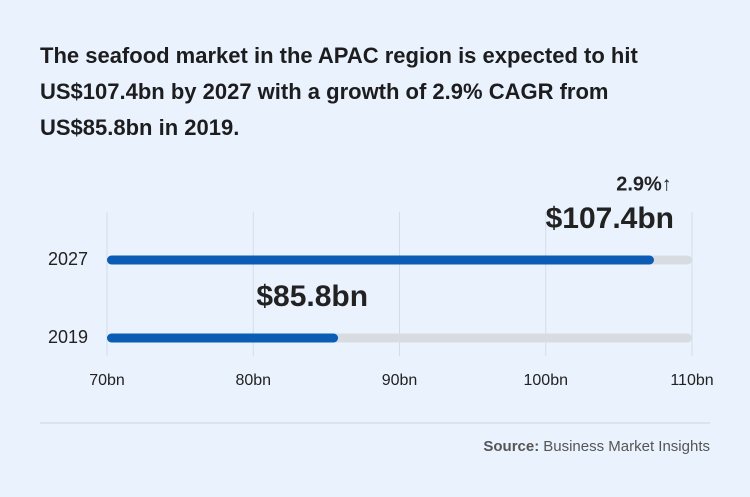 The width and height of the screenshot is (750, 497). I want to click on x-tick-label: 70bn, so click(107, 380).